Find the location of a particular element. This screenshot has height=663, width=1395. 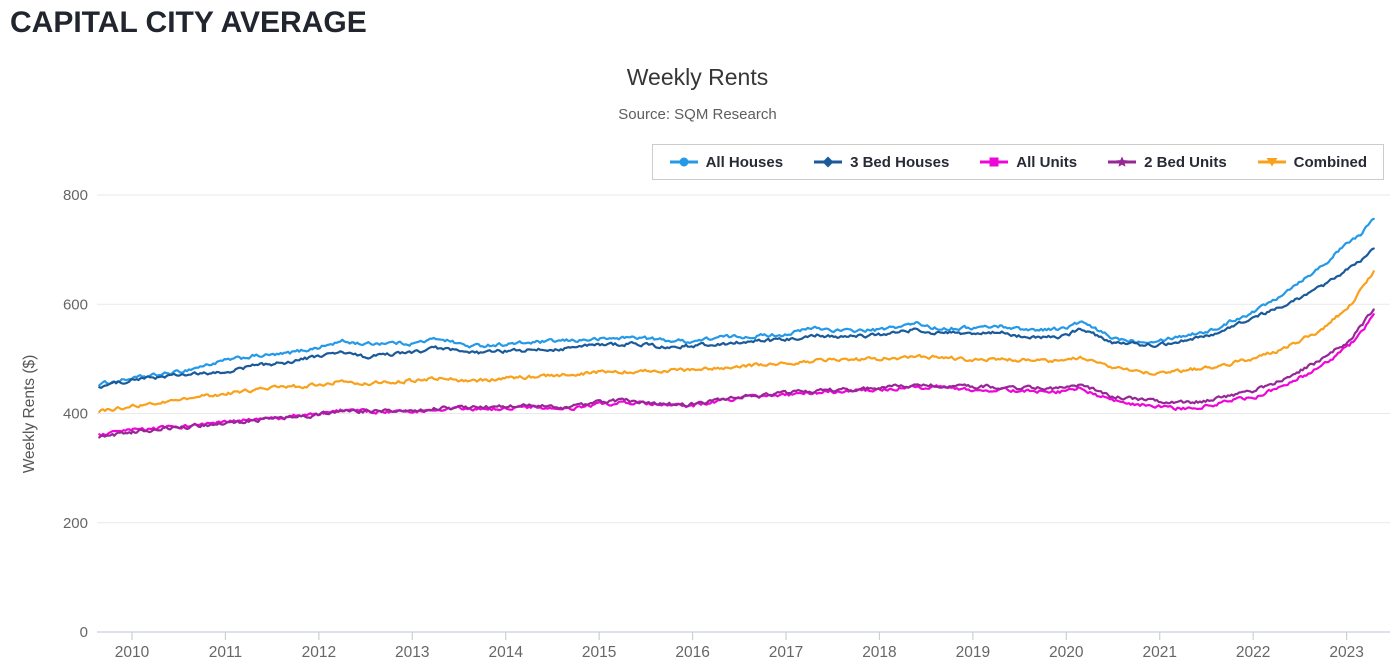

x-tick-label: 2012 is located at coordinates (319, 652).